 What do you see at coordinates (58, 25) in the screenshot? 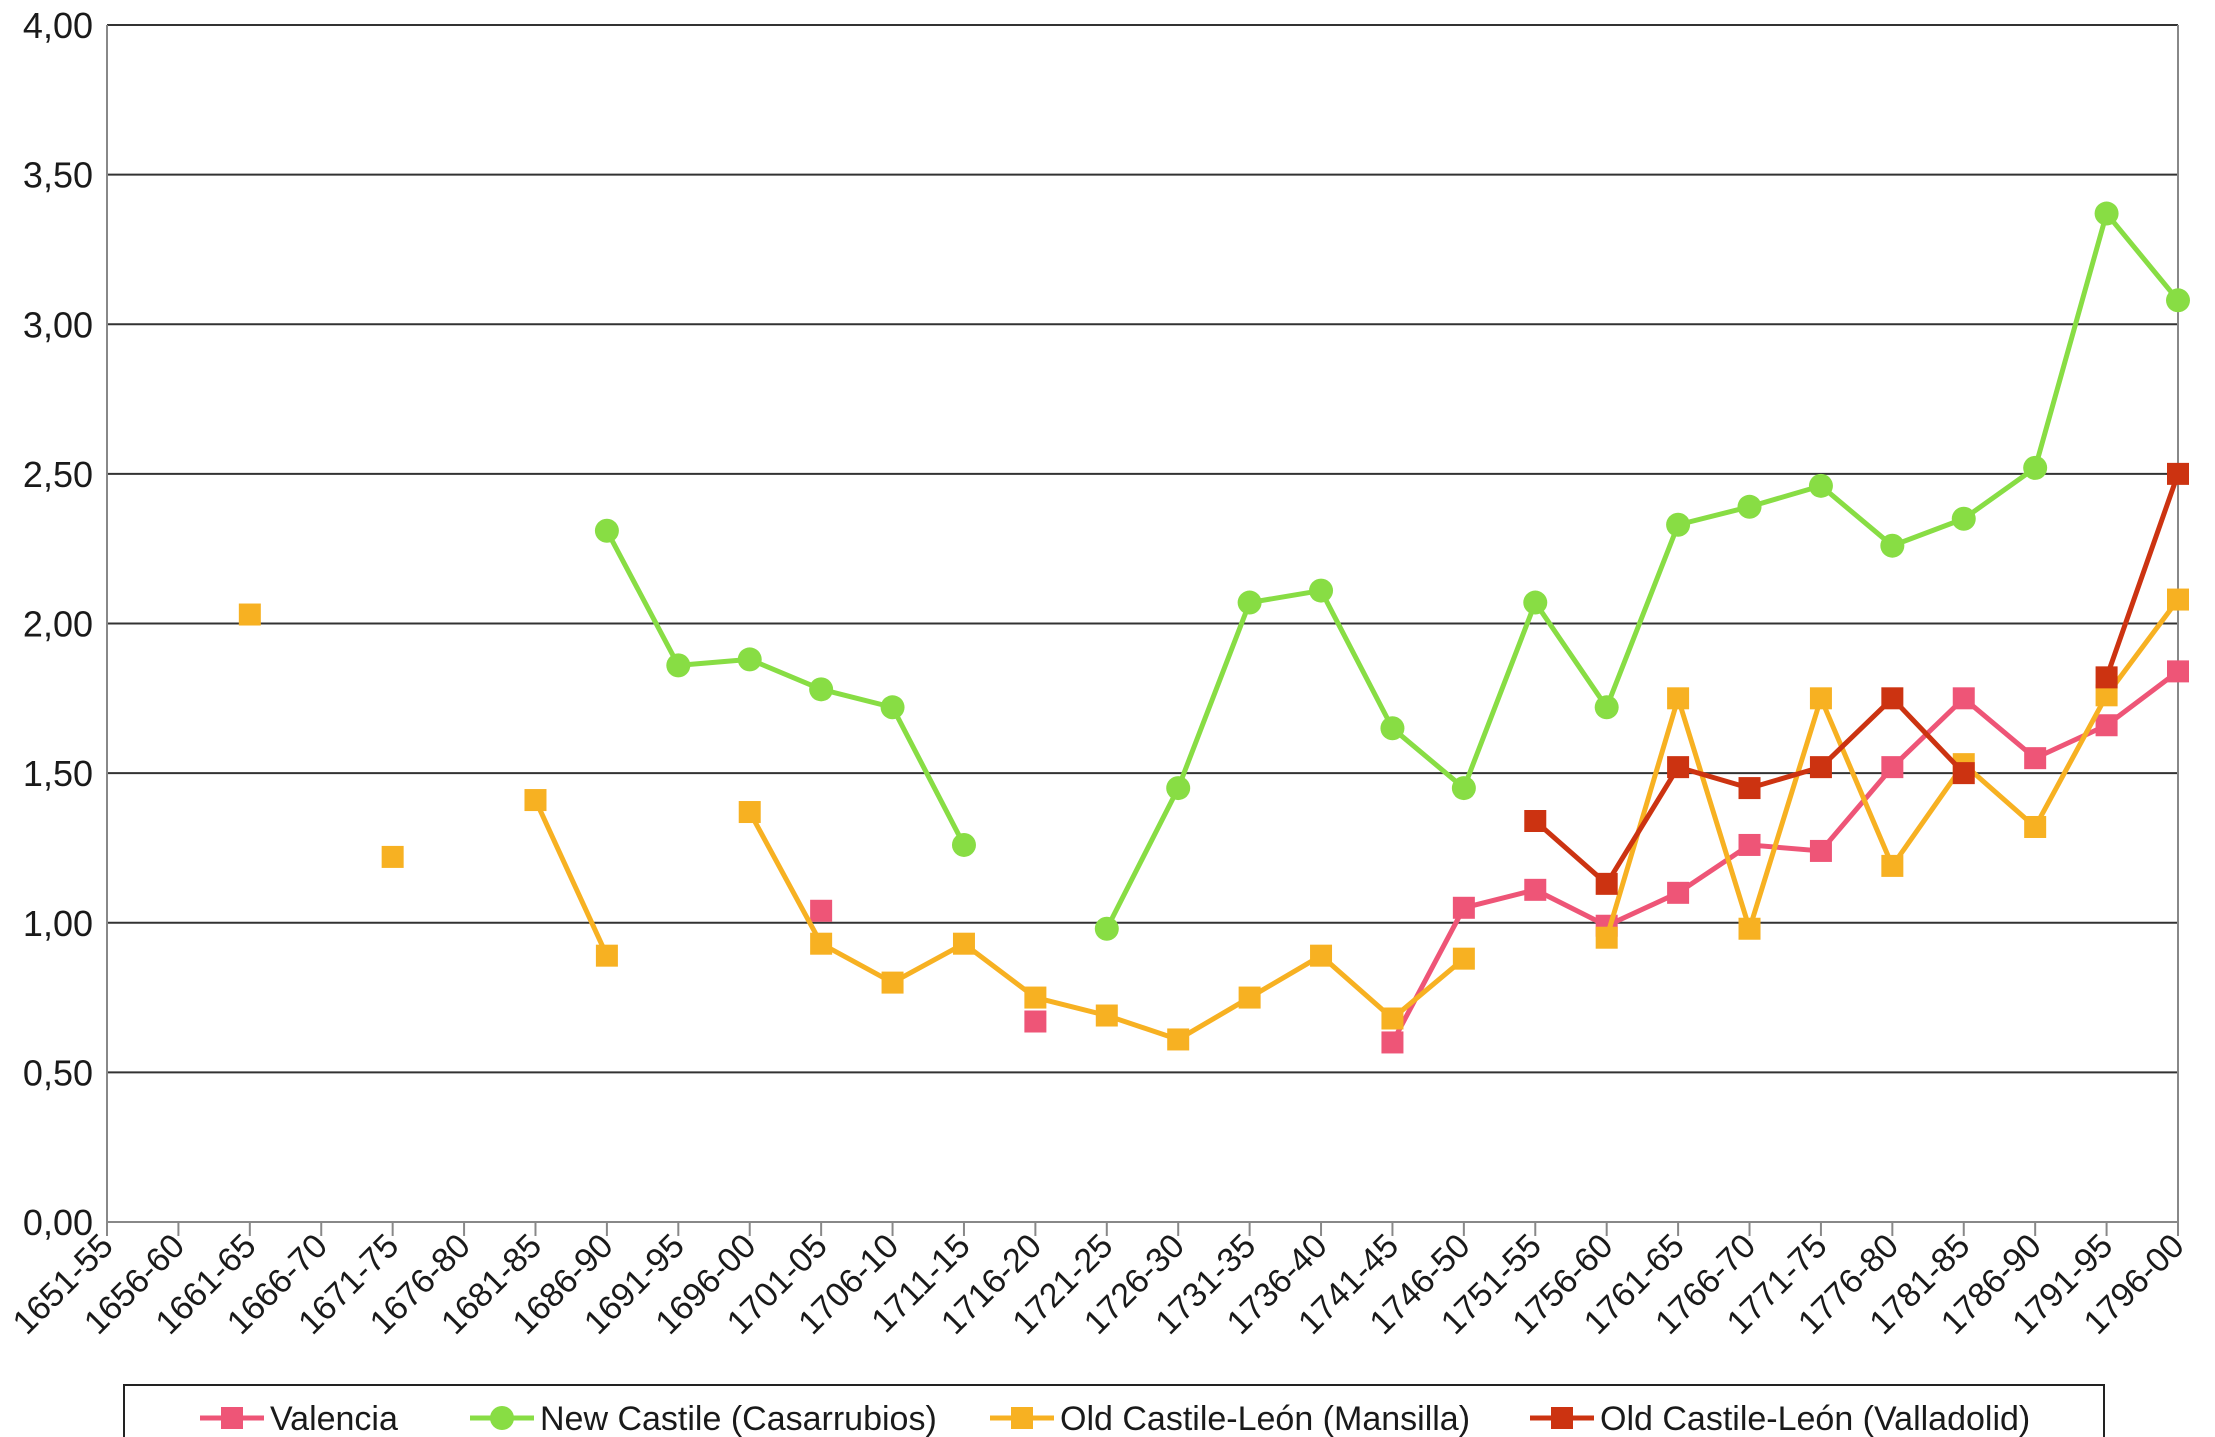
I see `y-tick-label: 4,00` at bounding box center [58, 25].